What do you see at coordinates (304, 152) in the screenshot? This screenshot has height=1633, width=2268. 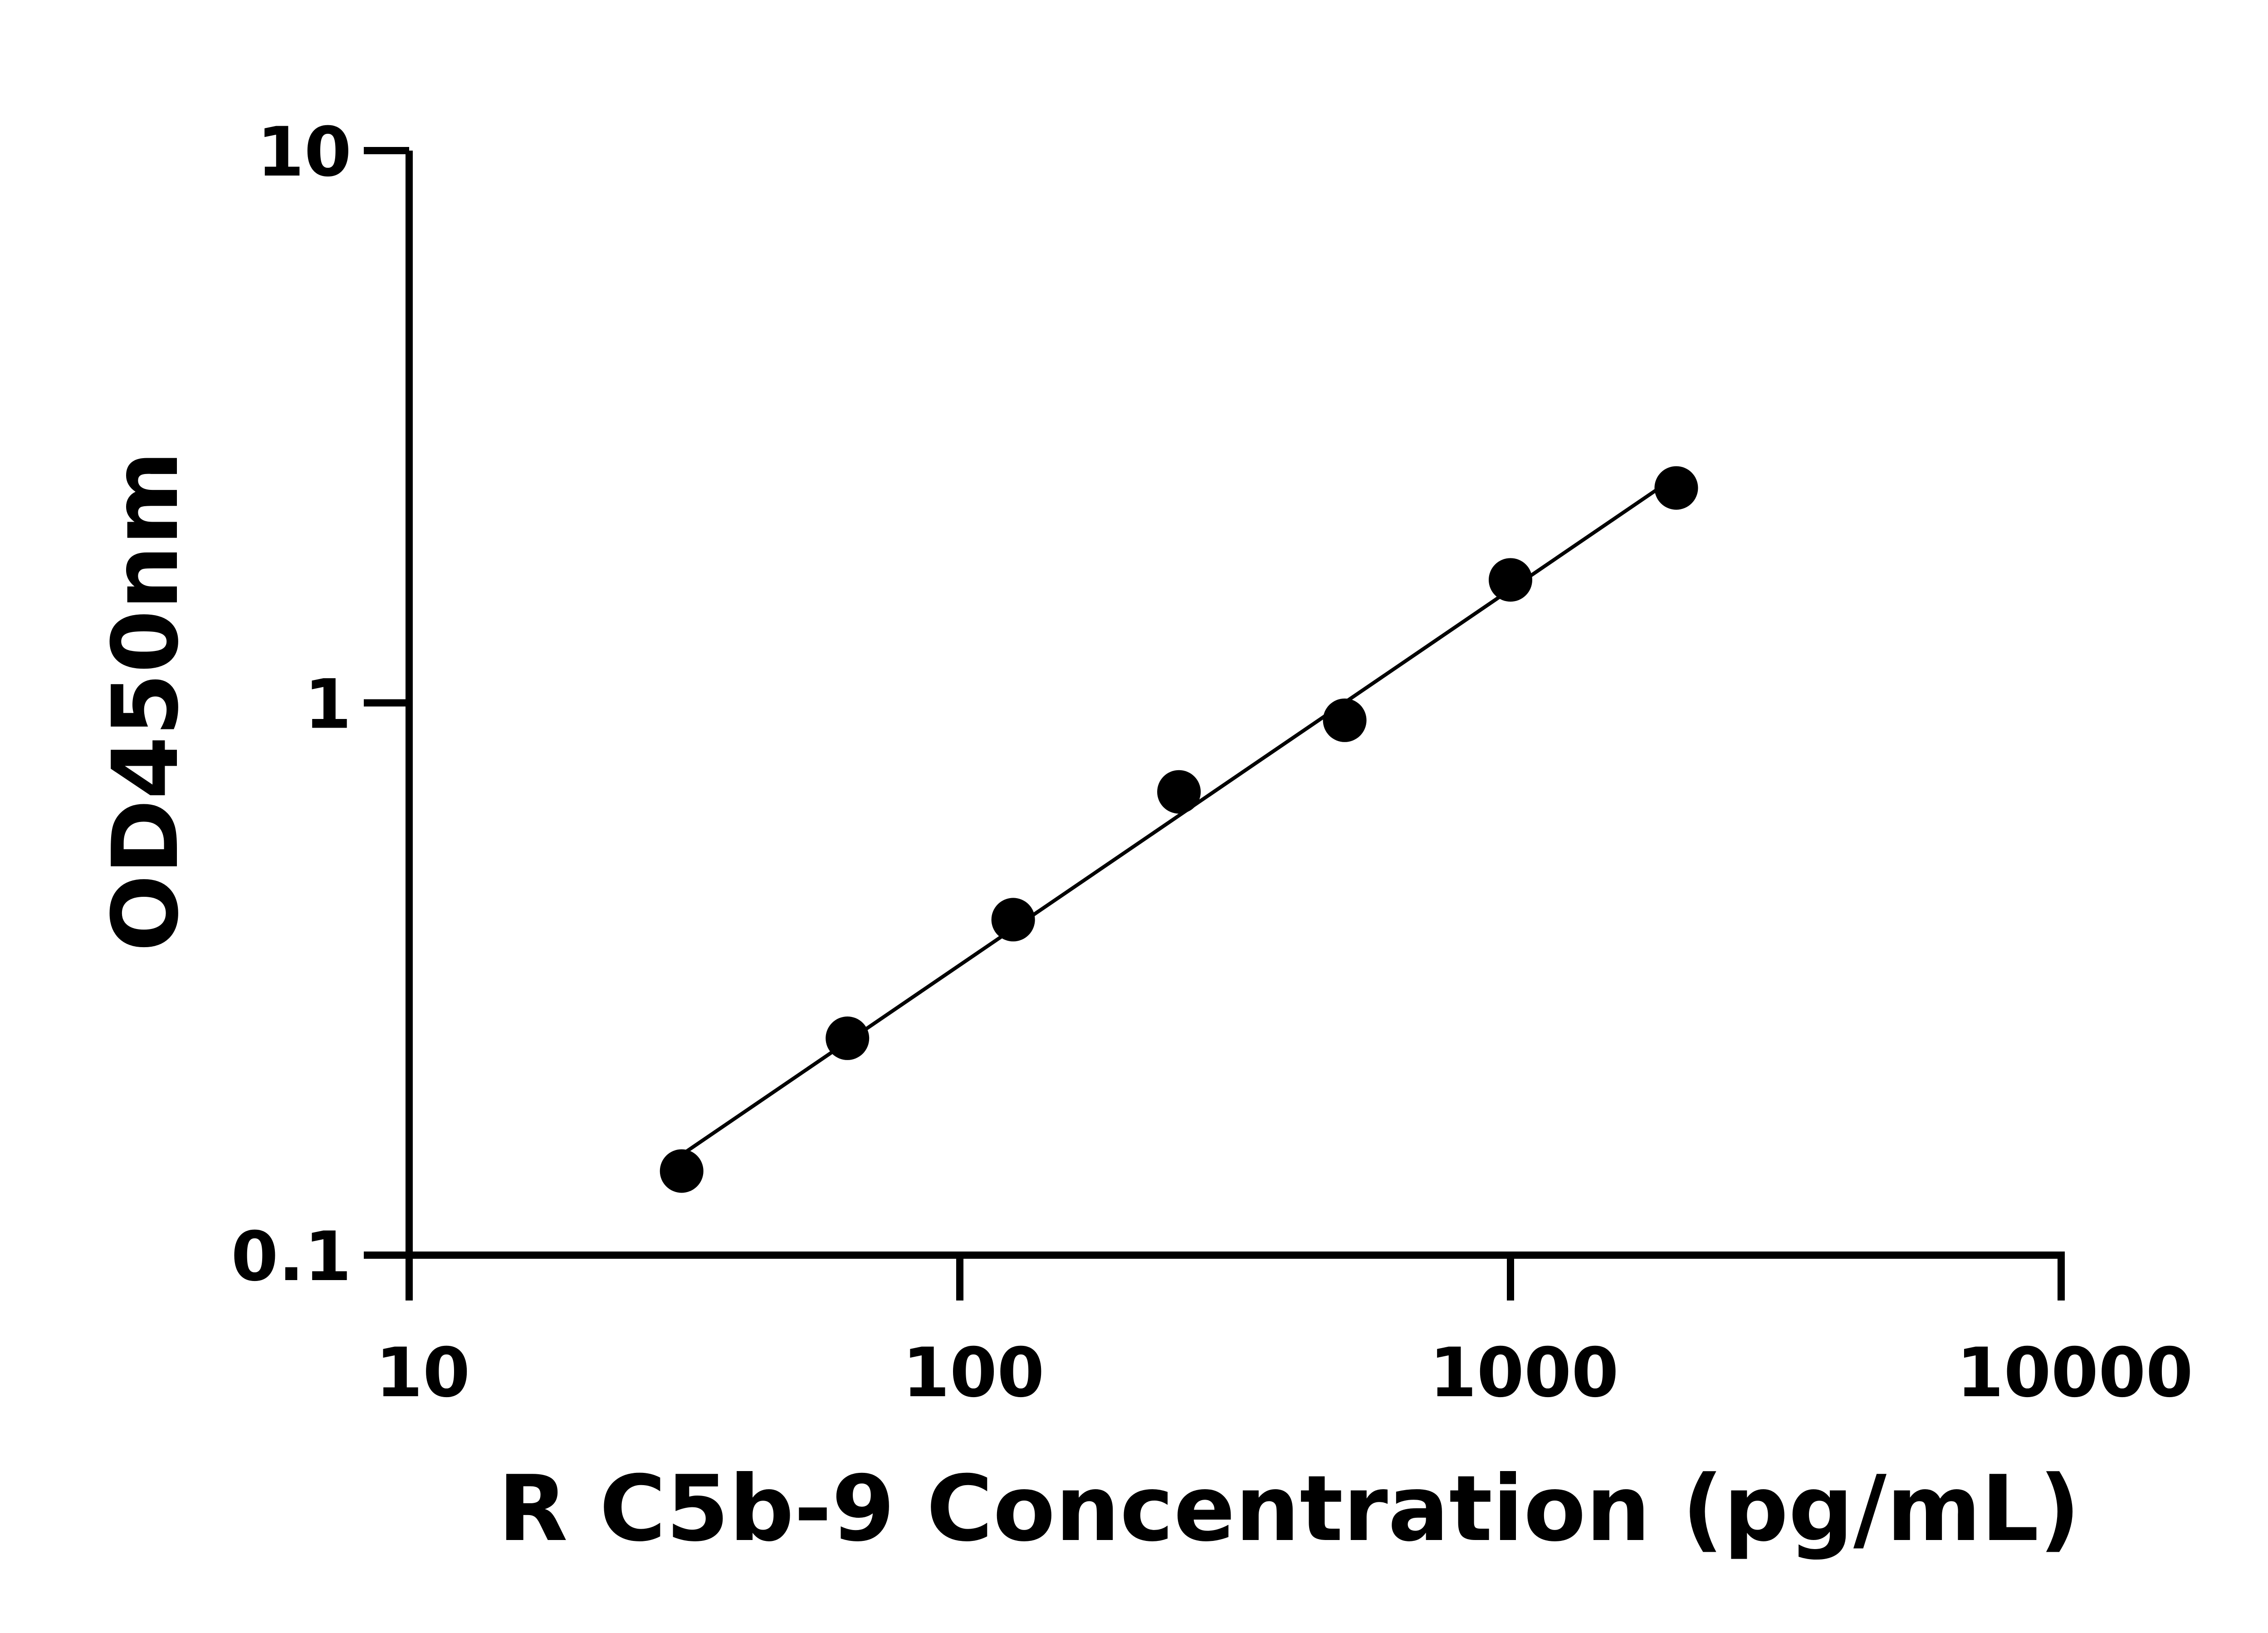 I see `y-tick-label: 10` at bounding box center [304, 152].